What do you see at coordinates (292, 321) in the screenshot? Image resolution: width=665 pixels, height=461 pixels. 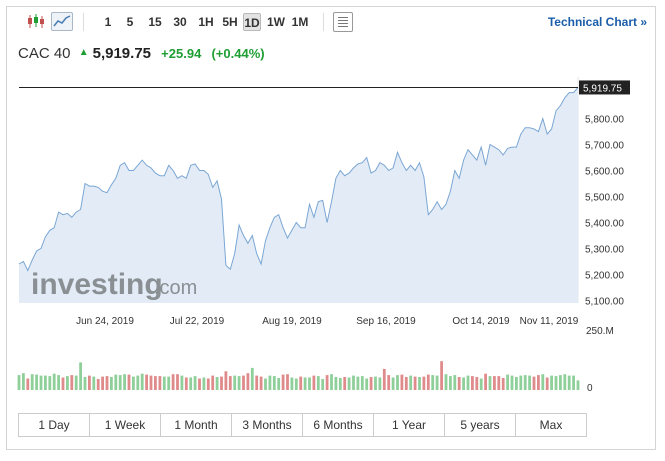 I see `date-tick-label: Aug 19, 2019` at bounding box center [292, 321].